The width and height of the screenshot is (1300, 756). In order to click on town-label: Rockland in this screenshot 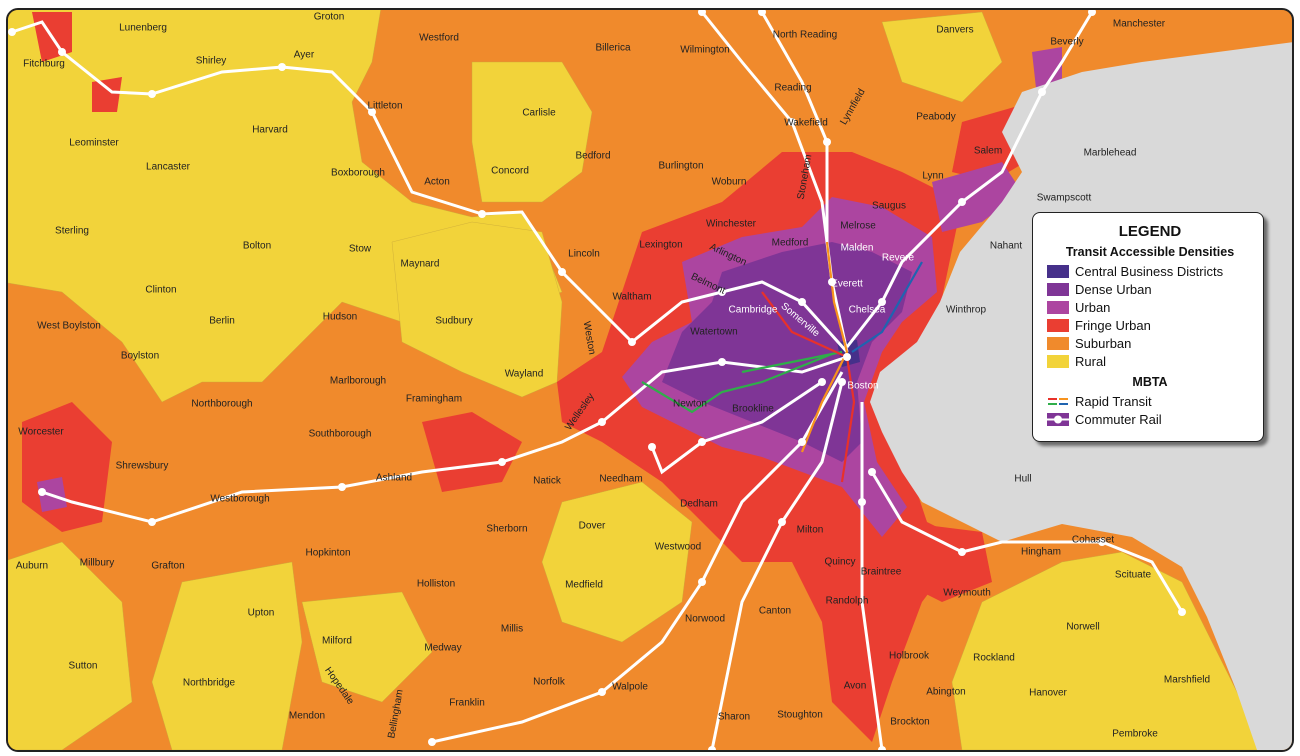, I will do `click(994, 658)`.